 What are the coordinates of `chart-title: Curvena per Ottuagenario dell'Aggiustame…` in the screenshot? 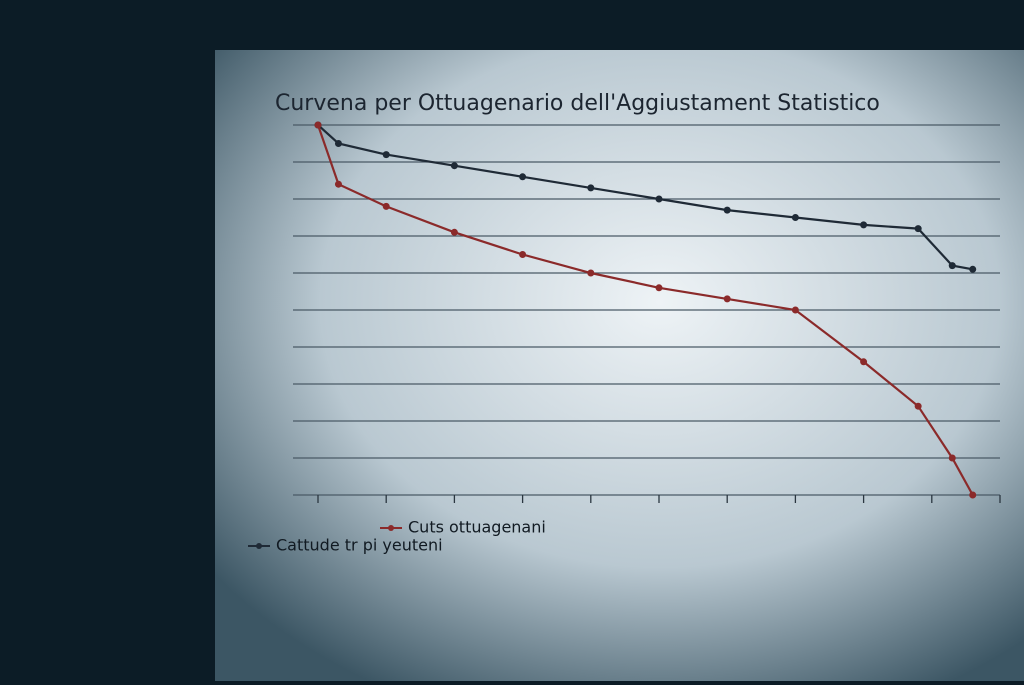 It's located at (577, 103).